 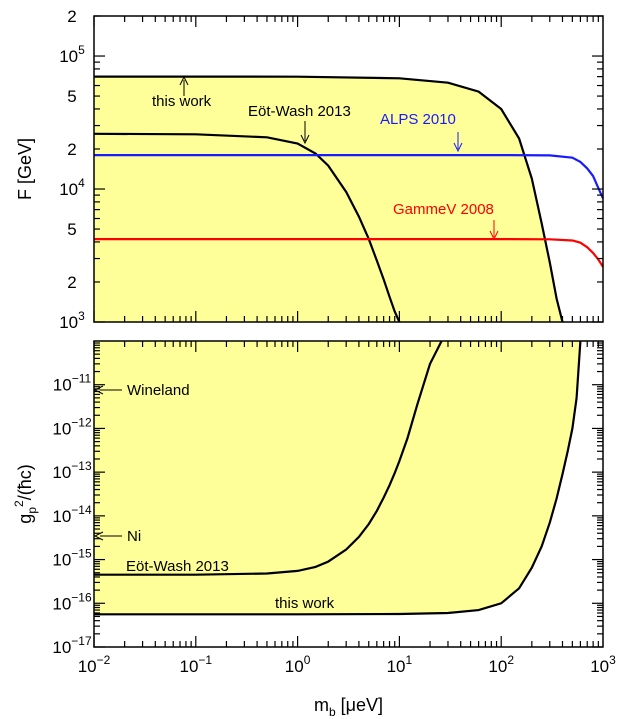 What do you see at coordinates (158, 390) in the screenshot?
I see `annotation-wineland: Wineland` at bounding box center [158, 390].